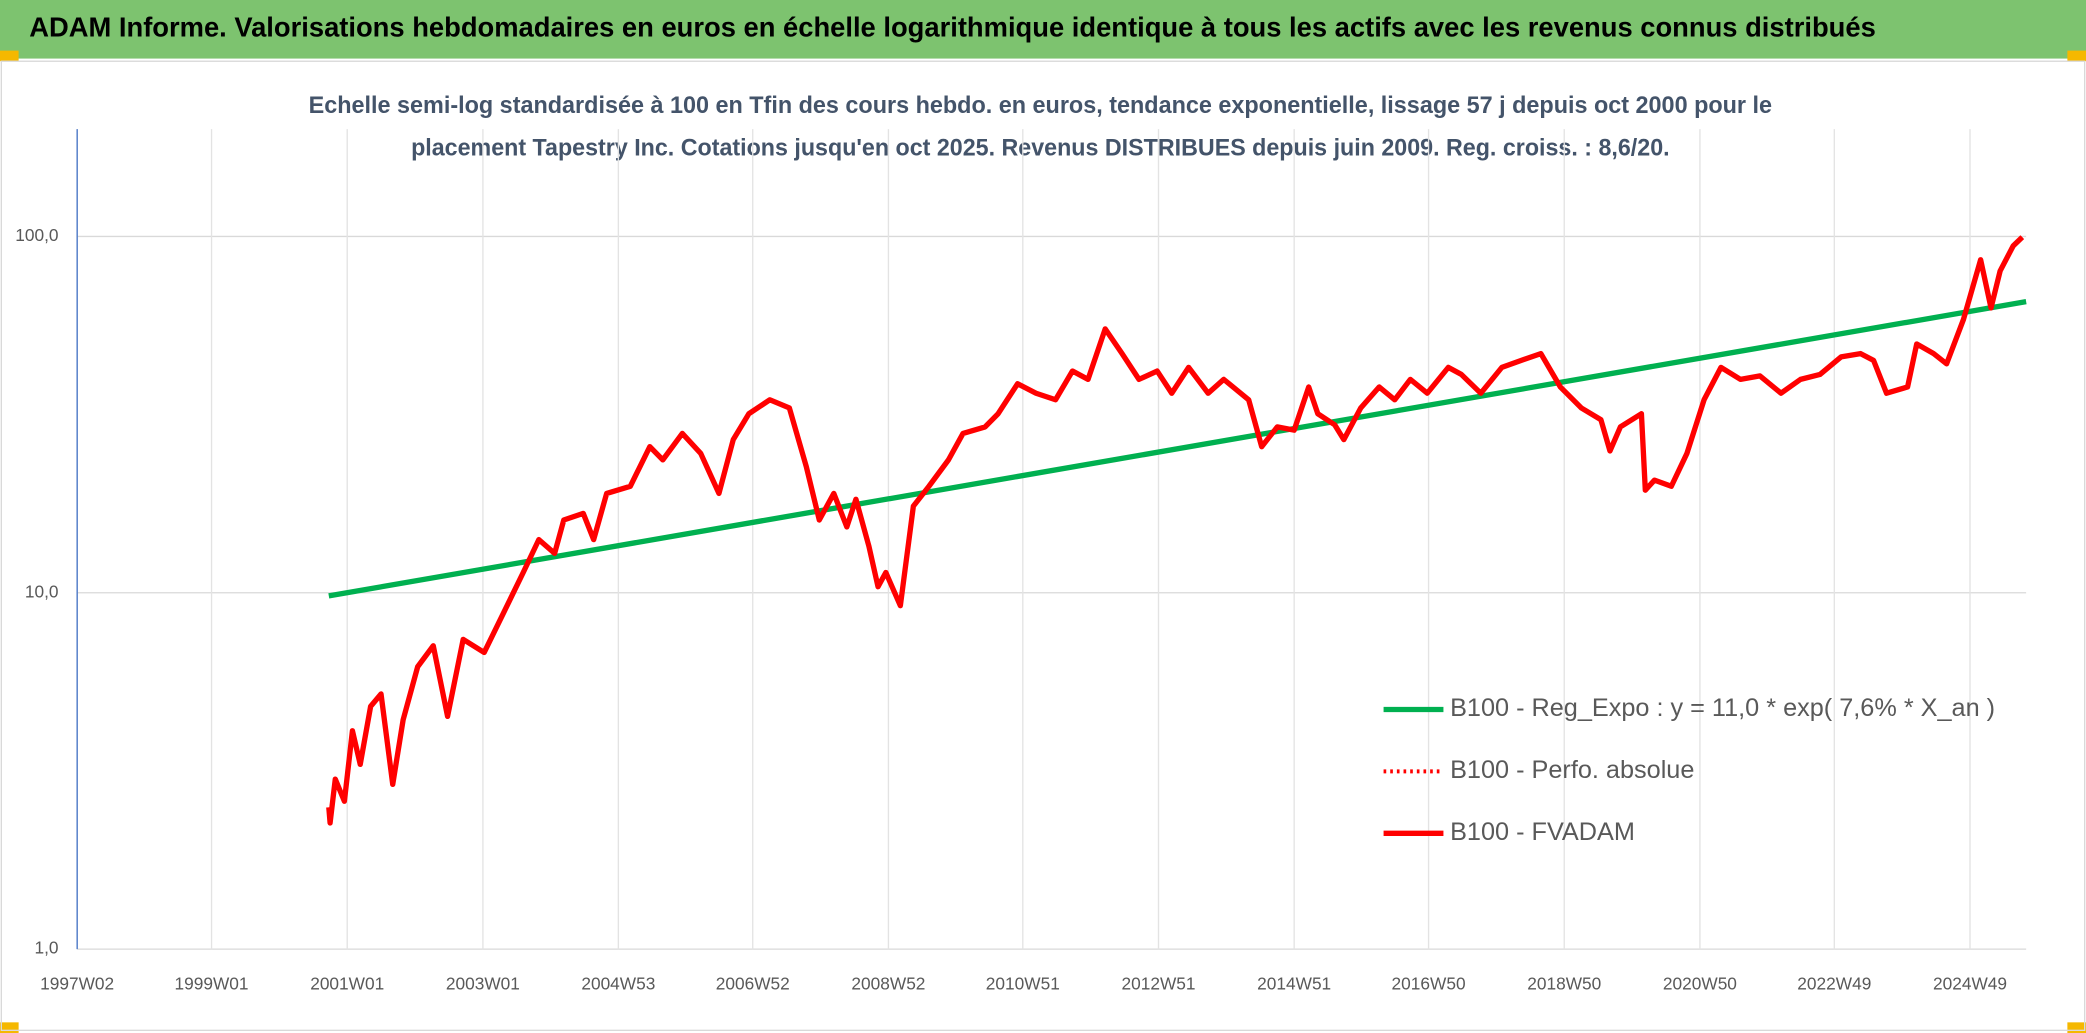 This screenshot has width=2086, height=1033. Describe the element at coordinates (1834, 984) in the screenshot. I see `x-tick-label: 2022W49` at that location.